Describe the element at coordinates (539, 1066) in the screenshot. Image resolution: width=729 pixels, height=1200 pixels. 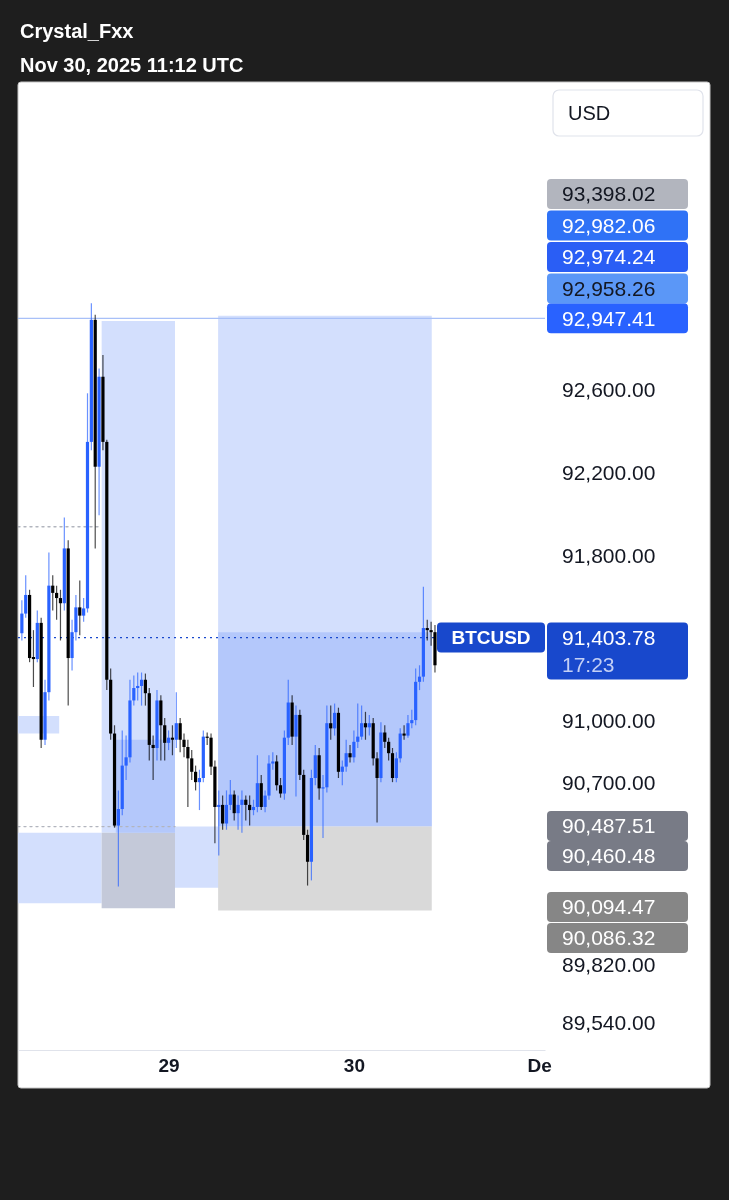
I see `x-tick-label: De` at that location.